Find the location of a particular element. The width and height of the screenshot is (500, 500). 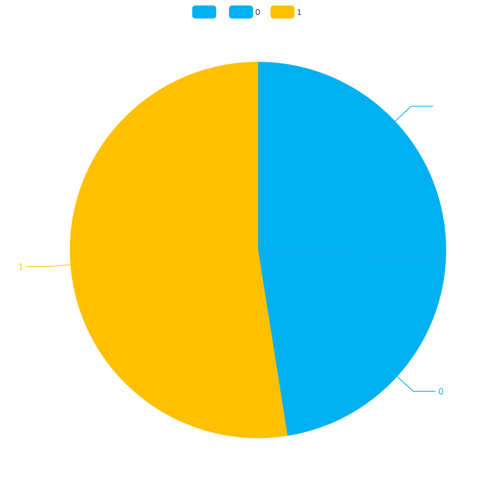

slice-label: 0 is located at coordinates (441, 391).